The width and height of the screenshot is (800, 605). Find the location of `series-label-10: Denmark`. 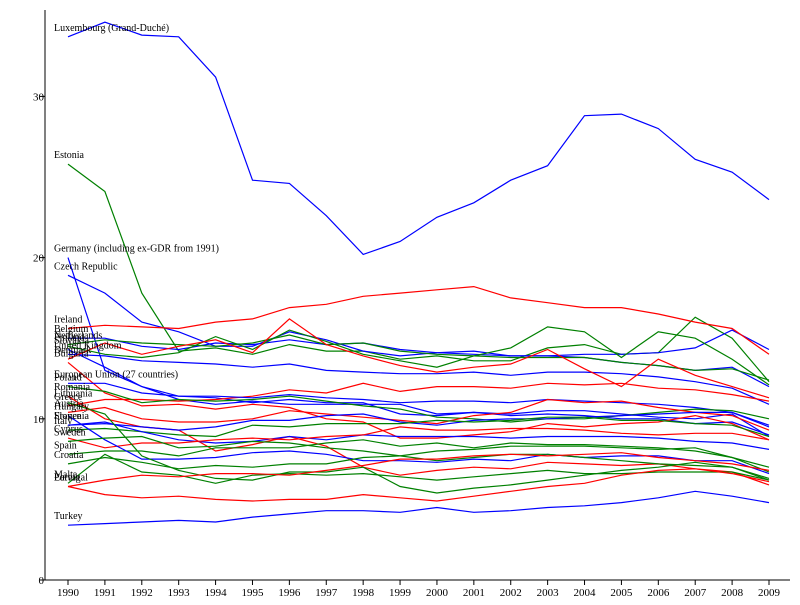

series-label-10: Denmark is located at coordinates (72, 350).